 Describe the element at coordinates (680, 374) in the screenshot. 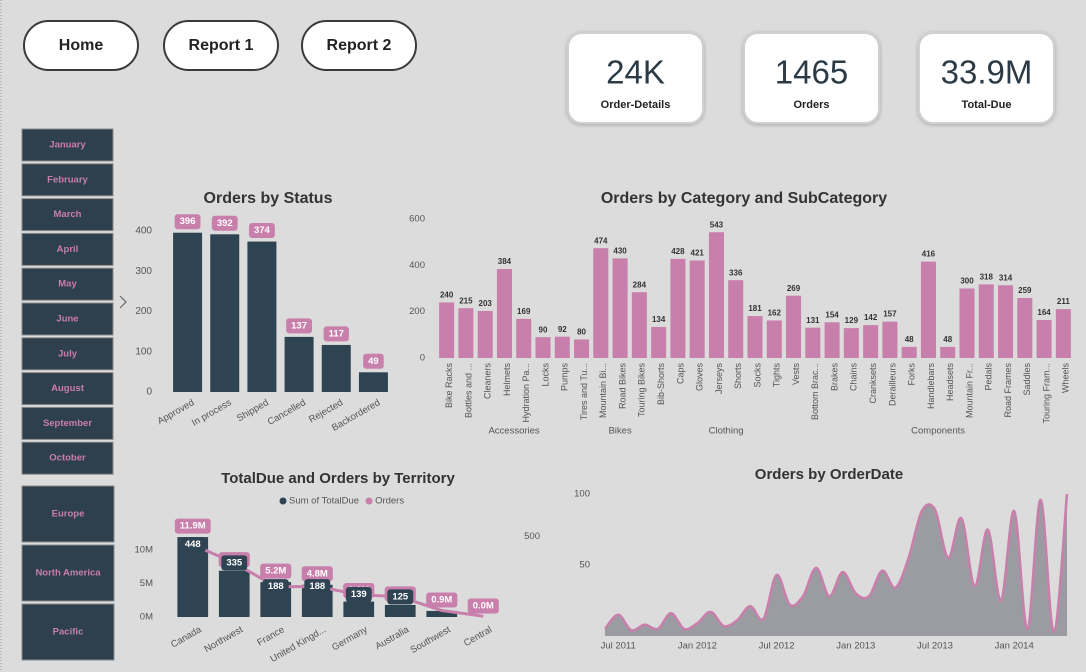

I see `x-tick-label: Caps` at that location.